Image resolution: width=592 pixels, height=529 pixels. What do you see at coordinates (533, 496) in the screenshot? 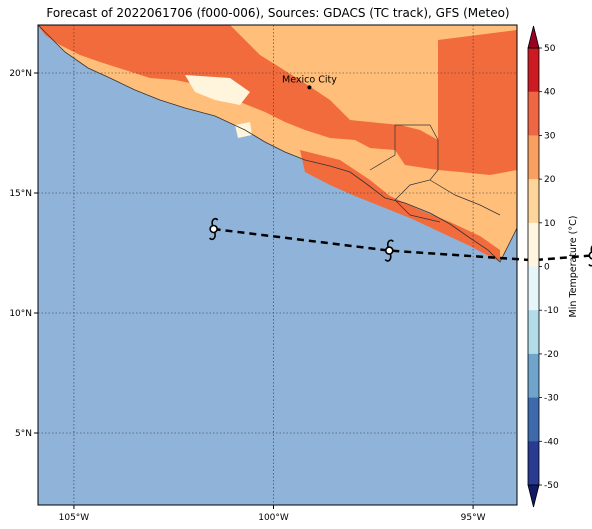
I see `colorbar-extend-min` at bounding box center [533, 496].